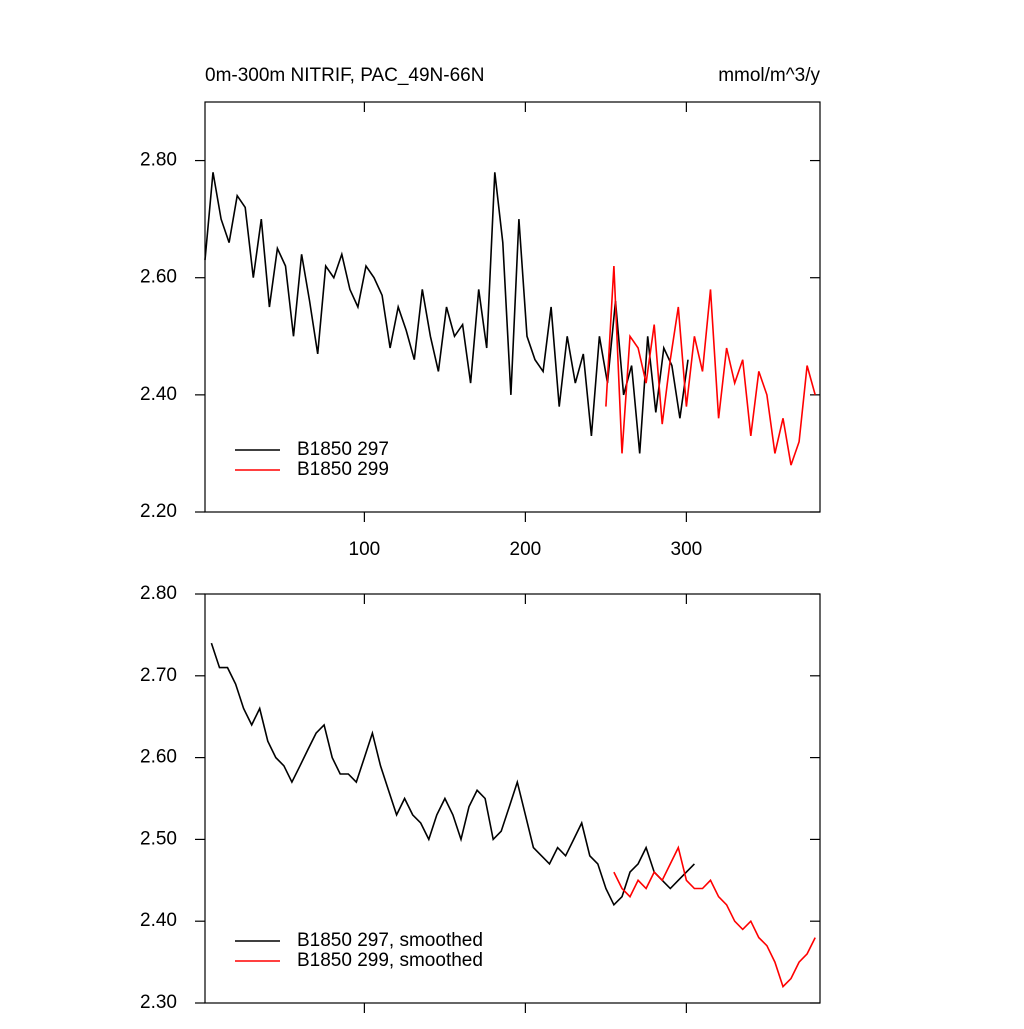 This screenshot has width=1024, height=1029. What do you see at coordinates (344, 75) in the screenshot?
I see `chart-title: 0m-300m NITRIF, PAC_49N-66N` at bounding box center [344, 75].